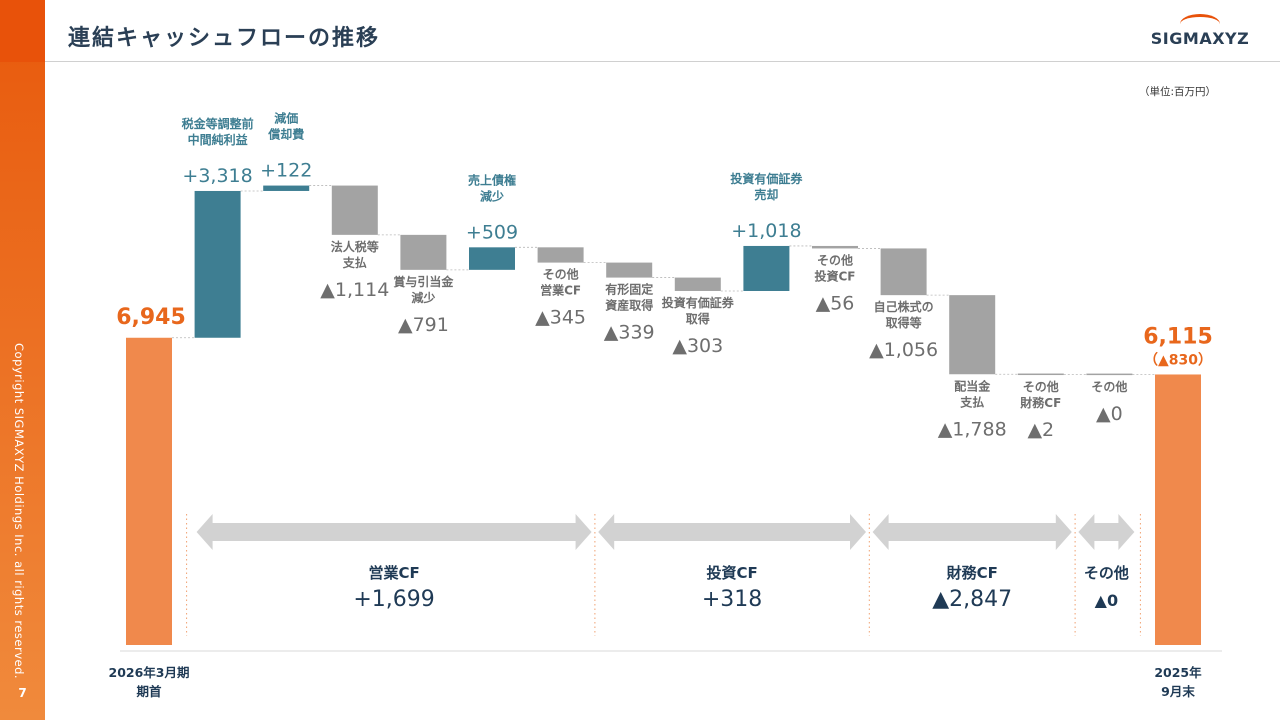  Describe the element at coordinates (1178, 360) in the screenshot. I see `end-change-label: （▲830）` at that location.